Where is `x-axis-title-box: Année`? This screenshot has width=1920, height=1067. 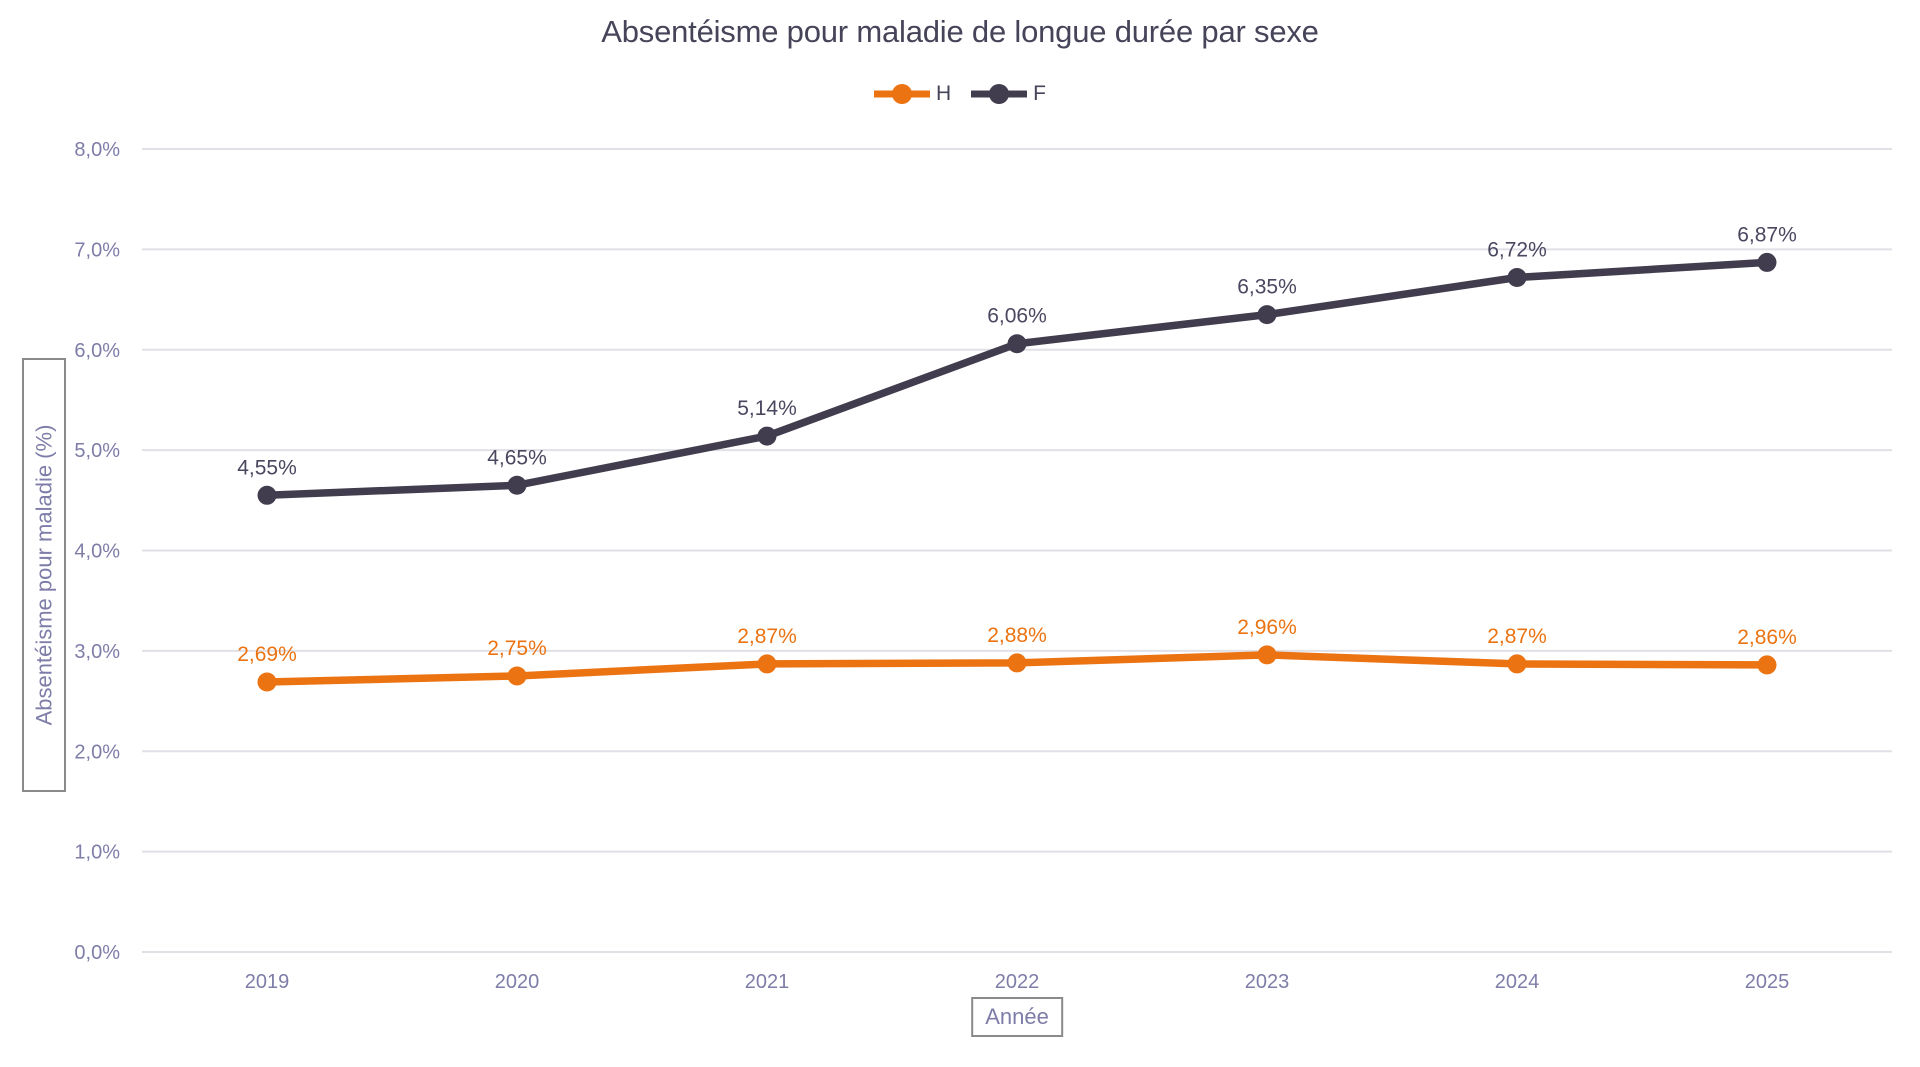 x-axis-title-box: Année is located at coordinates (1017, 1017).